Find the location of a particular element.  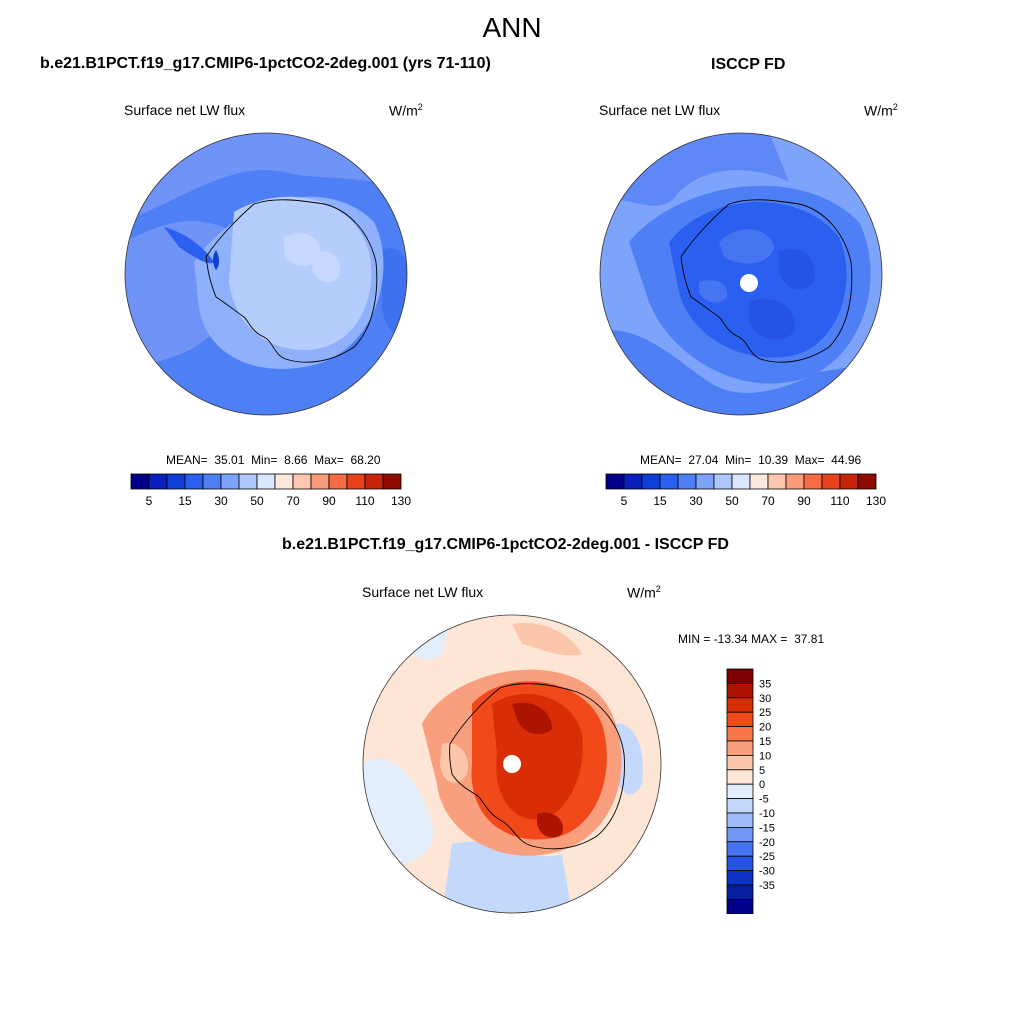

colorbar-tick-label: -30 is located at coordinates (767, 872).